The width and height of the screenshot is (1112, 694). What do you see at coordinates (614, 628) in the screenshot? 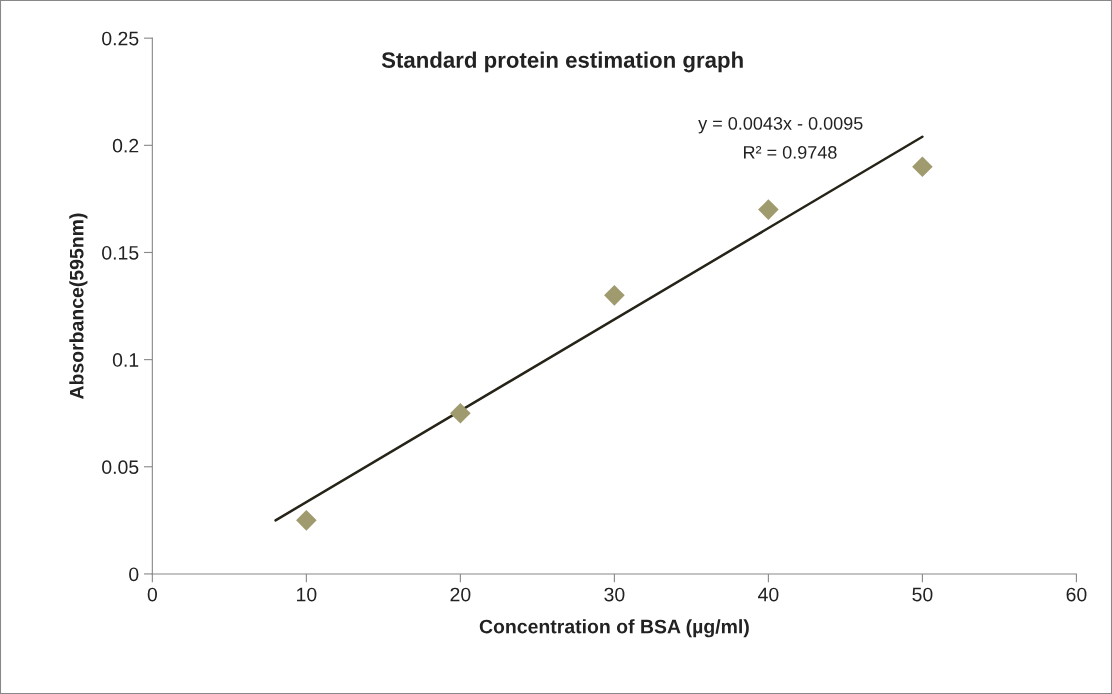
I see `x-axis-title: Concentration of BSA (µg/ml)` at bounding box center [614, 628].